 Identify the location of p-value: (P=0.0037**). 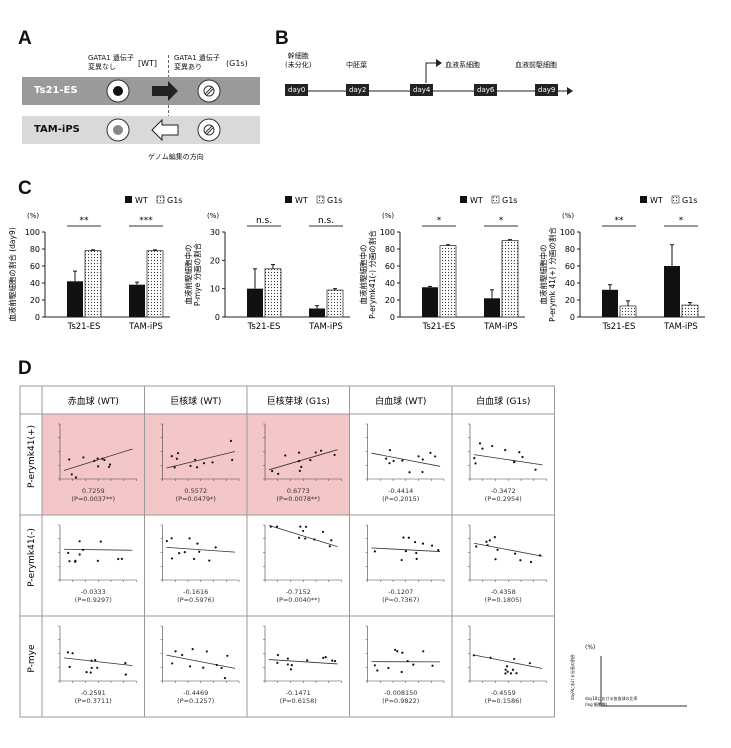
(93, 499).